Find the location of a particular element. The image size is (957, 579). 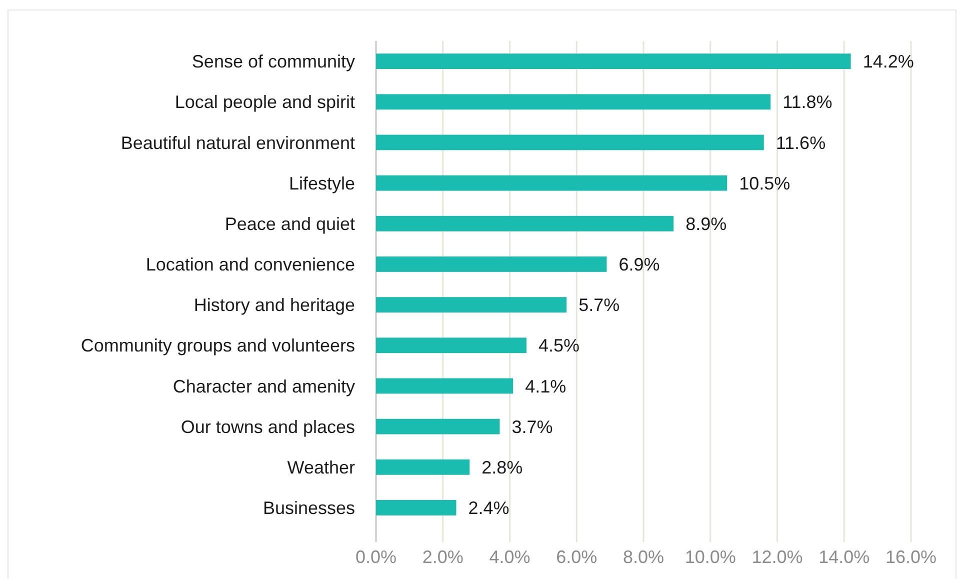

x-tick-label: 16.0% is located at coordinates (911, 557).